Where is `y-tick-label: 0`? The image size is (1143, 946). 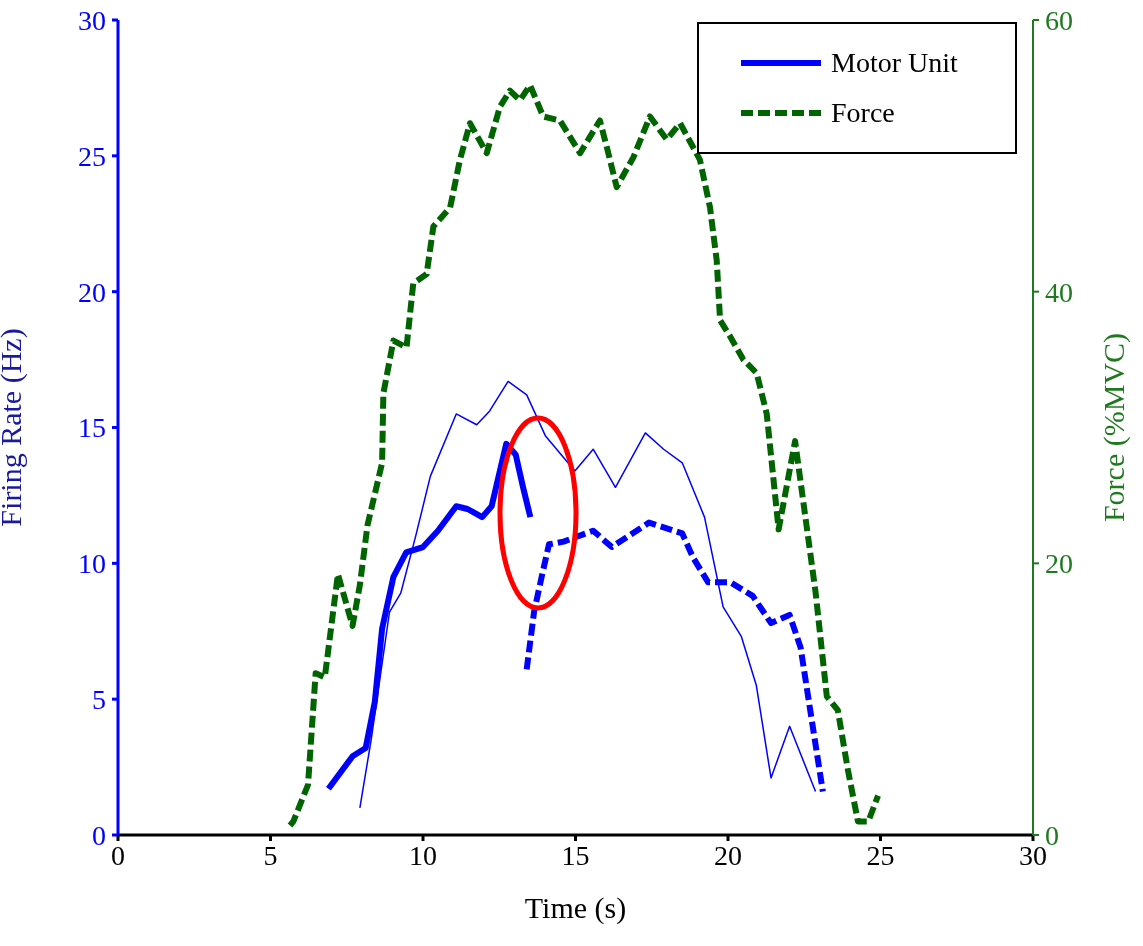 y-tick-label: 0 is located at coordinates (99, 835).